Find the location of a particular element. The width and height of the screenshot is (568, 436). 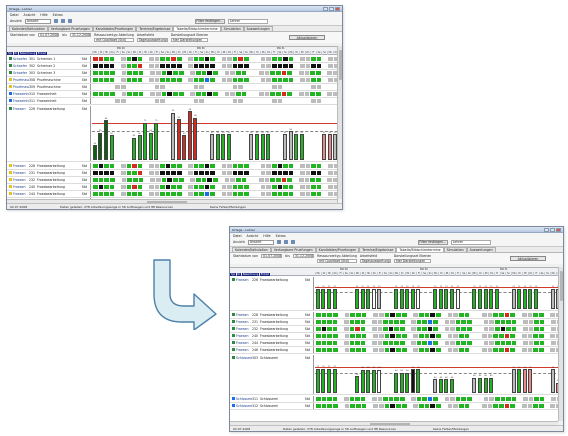

bar-value-label: 60 is located at coordinates (396, 371).